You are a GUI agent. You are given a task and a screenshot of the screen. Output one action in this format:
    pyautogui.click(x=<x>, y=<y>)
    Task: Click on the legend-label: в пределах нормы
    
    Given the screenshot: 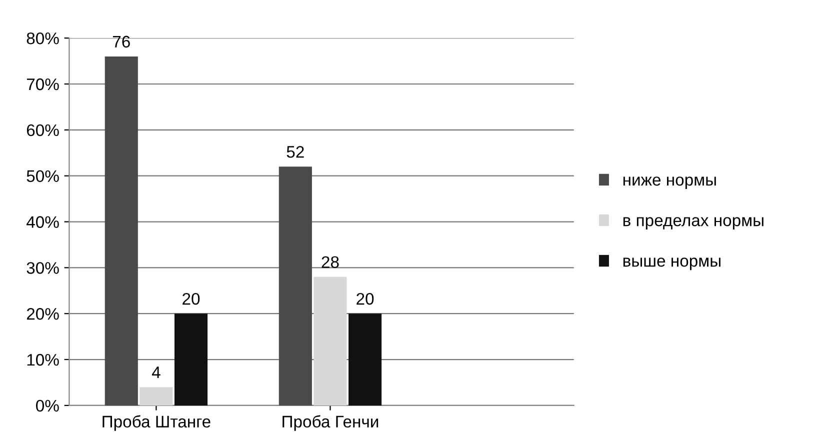 What is the action you would take?
    pyautogui.click(x=693, y=223)
    